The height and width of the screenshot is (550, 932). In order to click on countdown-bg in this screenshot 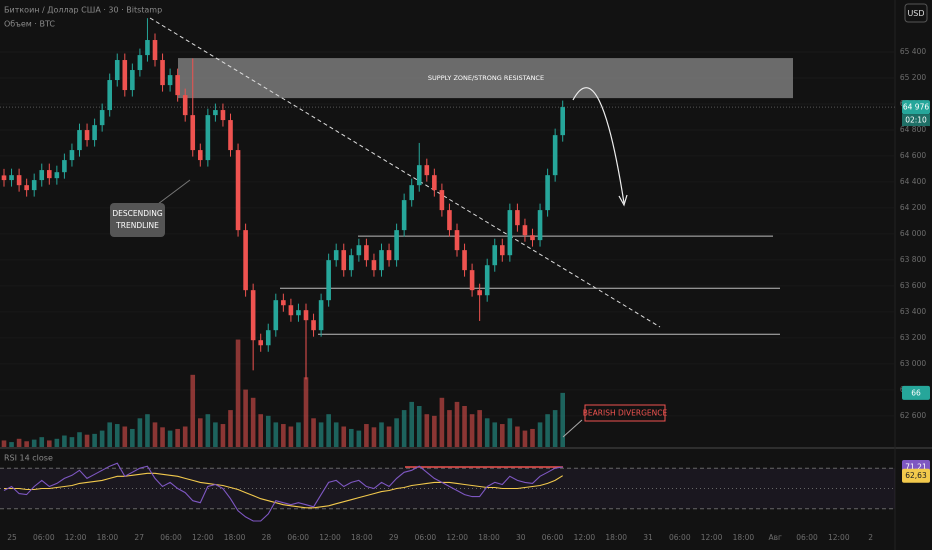, I will do `click(916, 120)`.